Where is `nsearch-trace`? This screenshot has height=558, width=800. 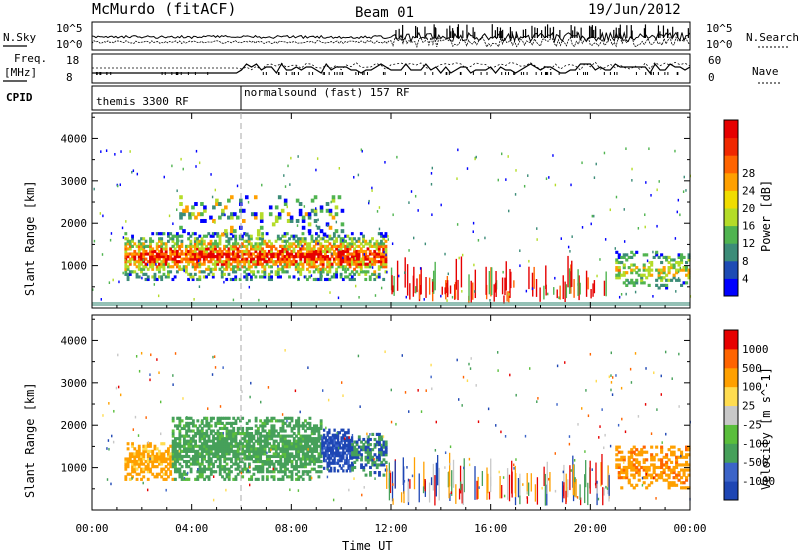
nsearch-trace is located at coordinates (391, 42).